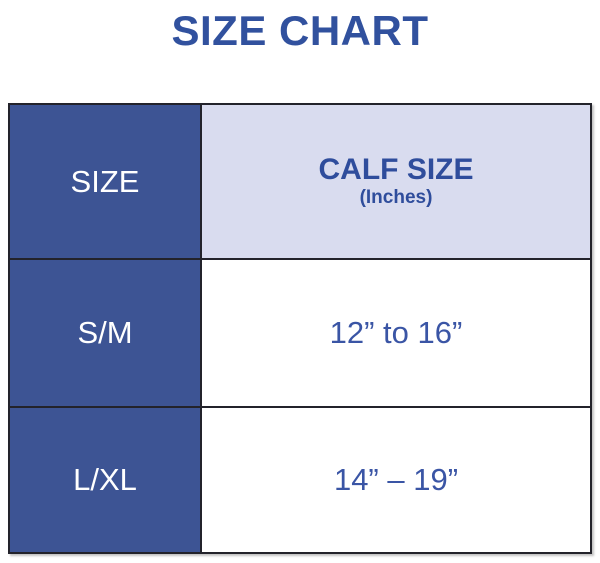 Image resolution: width=600 pixels, height=563 pixels. What do you see at coordinates (396, 169) in the screenshot?
I see `calf-size-header-label: CALF SIZE` at bounding box center [396, 169].